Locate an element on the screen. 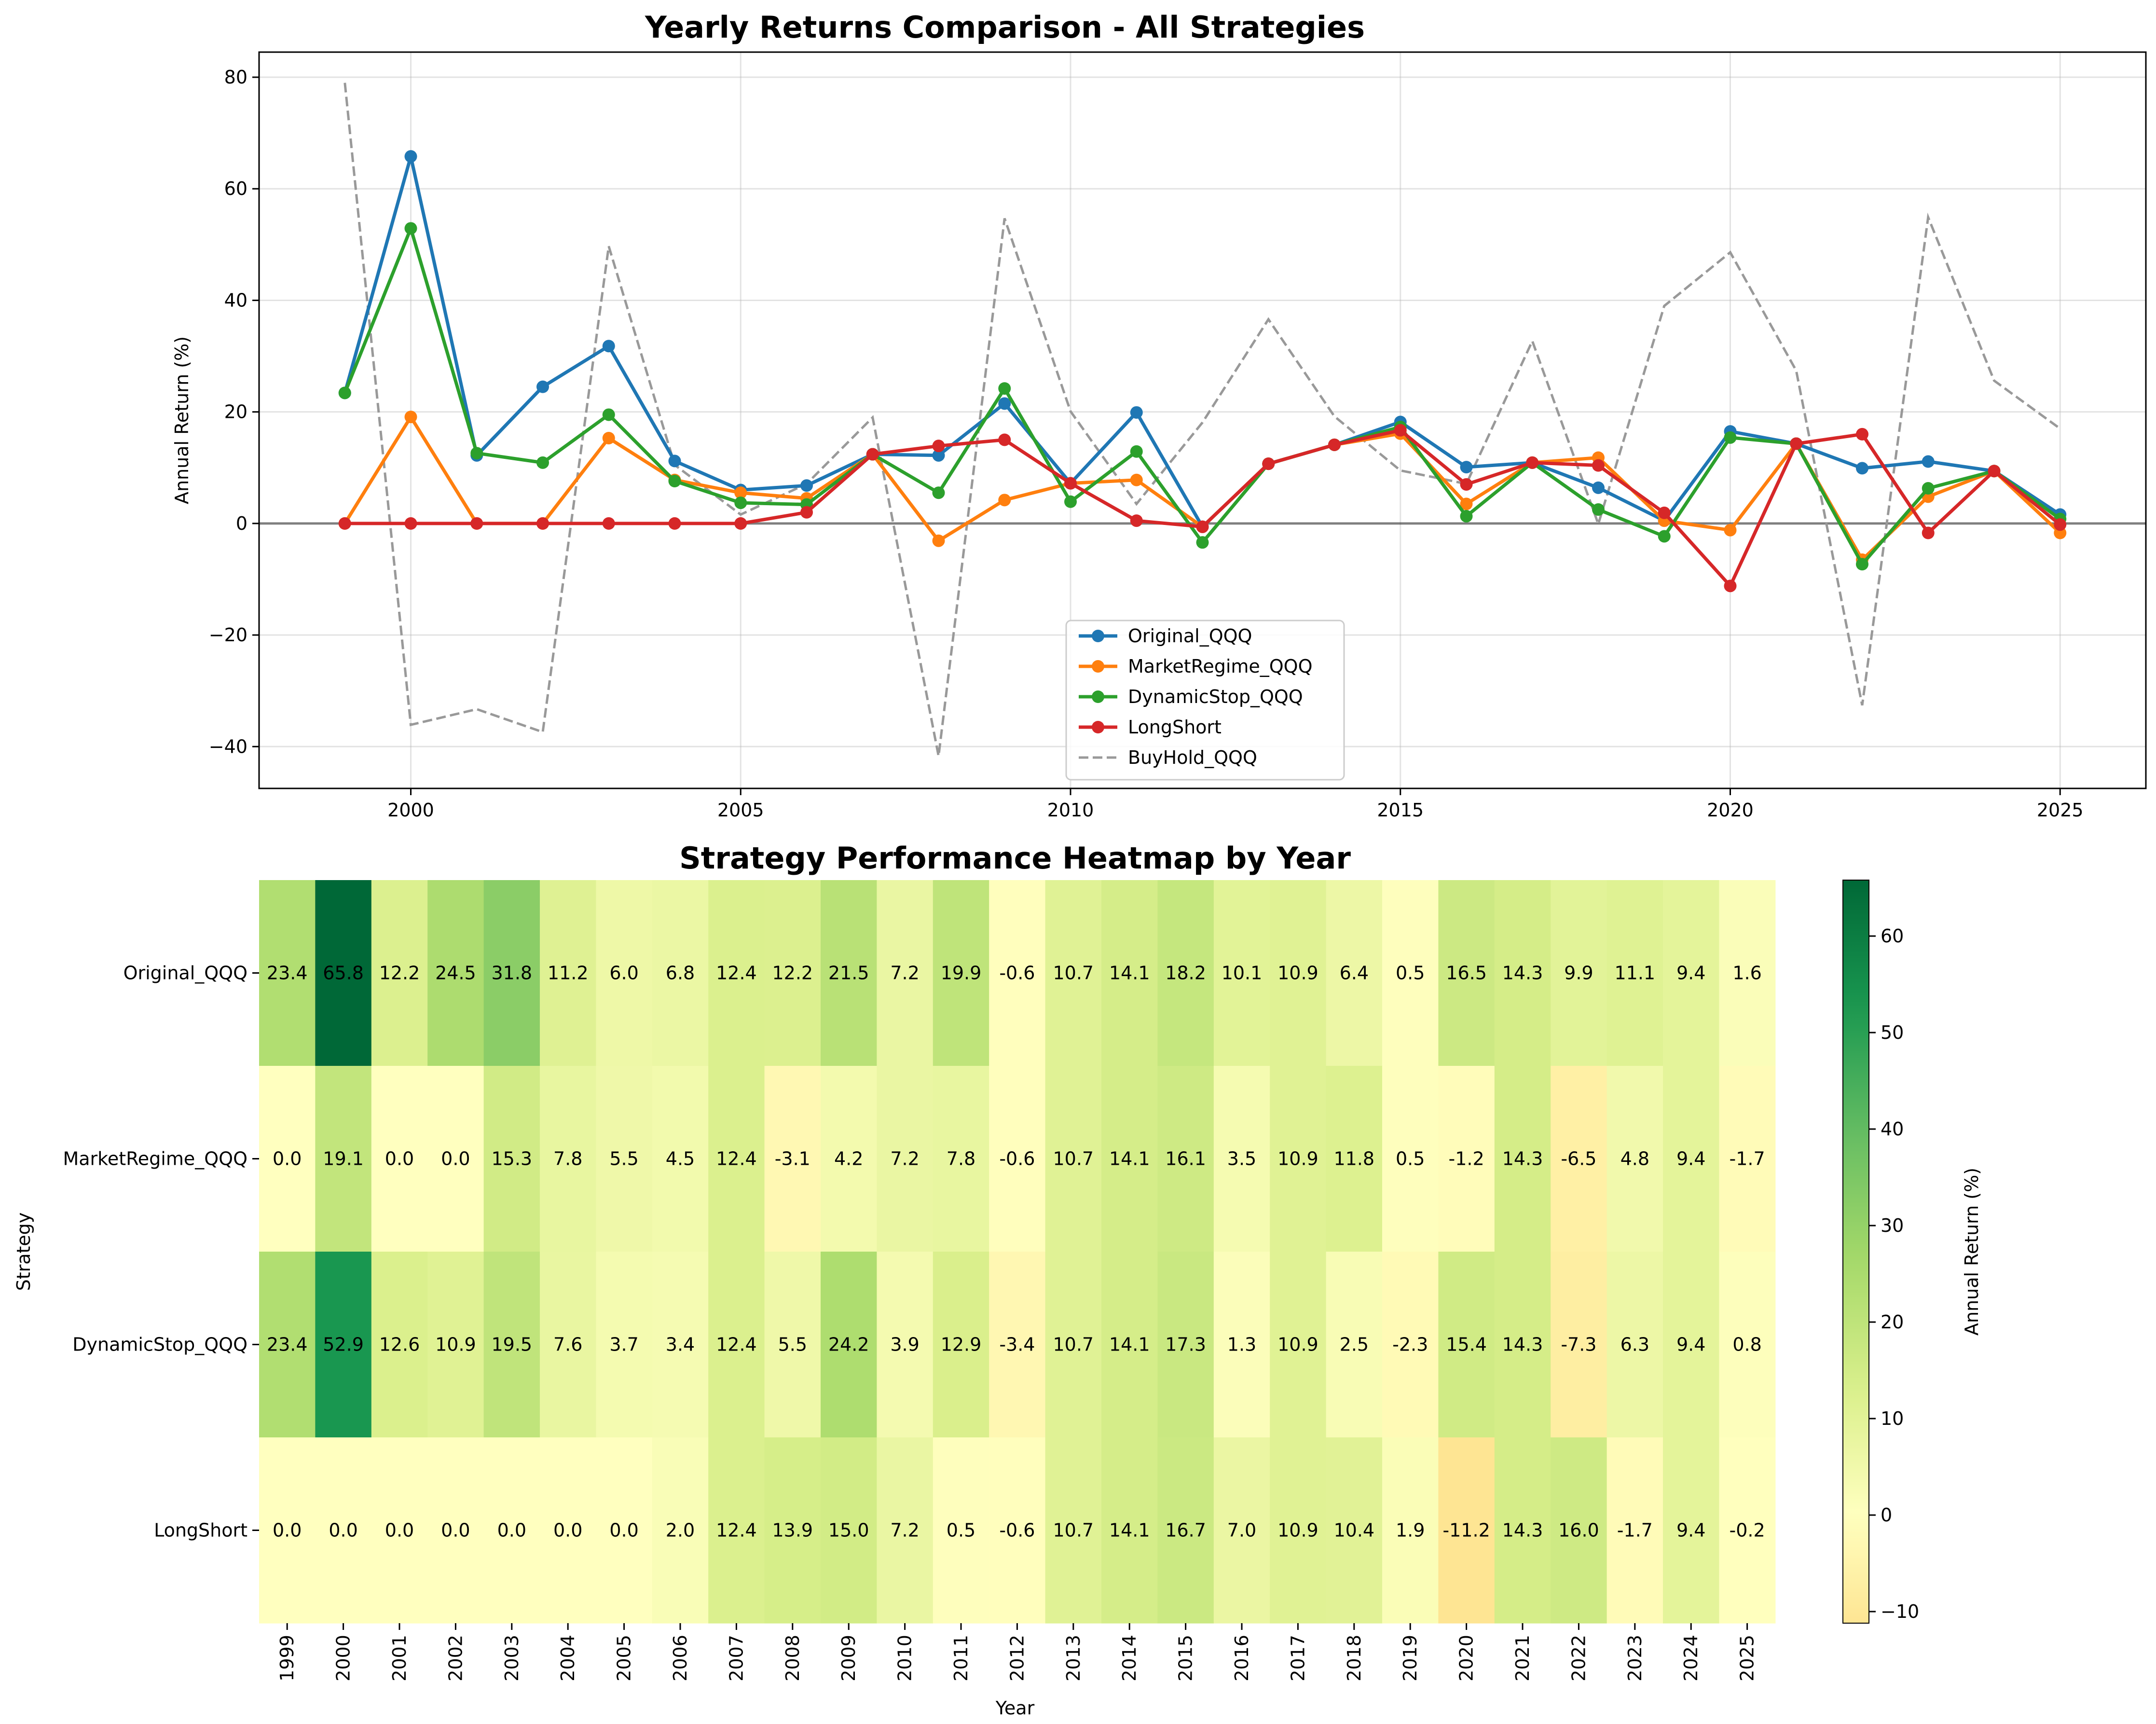 The width and height of the screenshot is (2156, 1724). line-x-tick-label: 2020 is located at coordinates (1730, 811).